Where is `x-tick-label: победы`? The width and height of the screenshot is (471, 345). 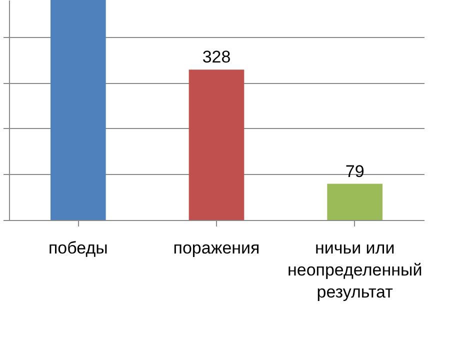
x-tick-label: победы is located at coordinates (78, 248).